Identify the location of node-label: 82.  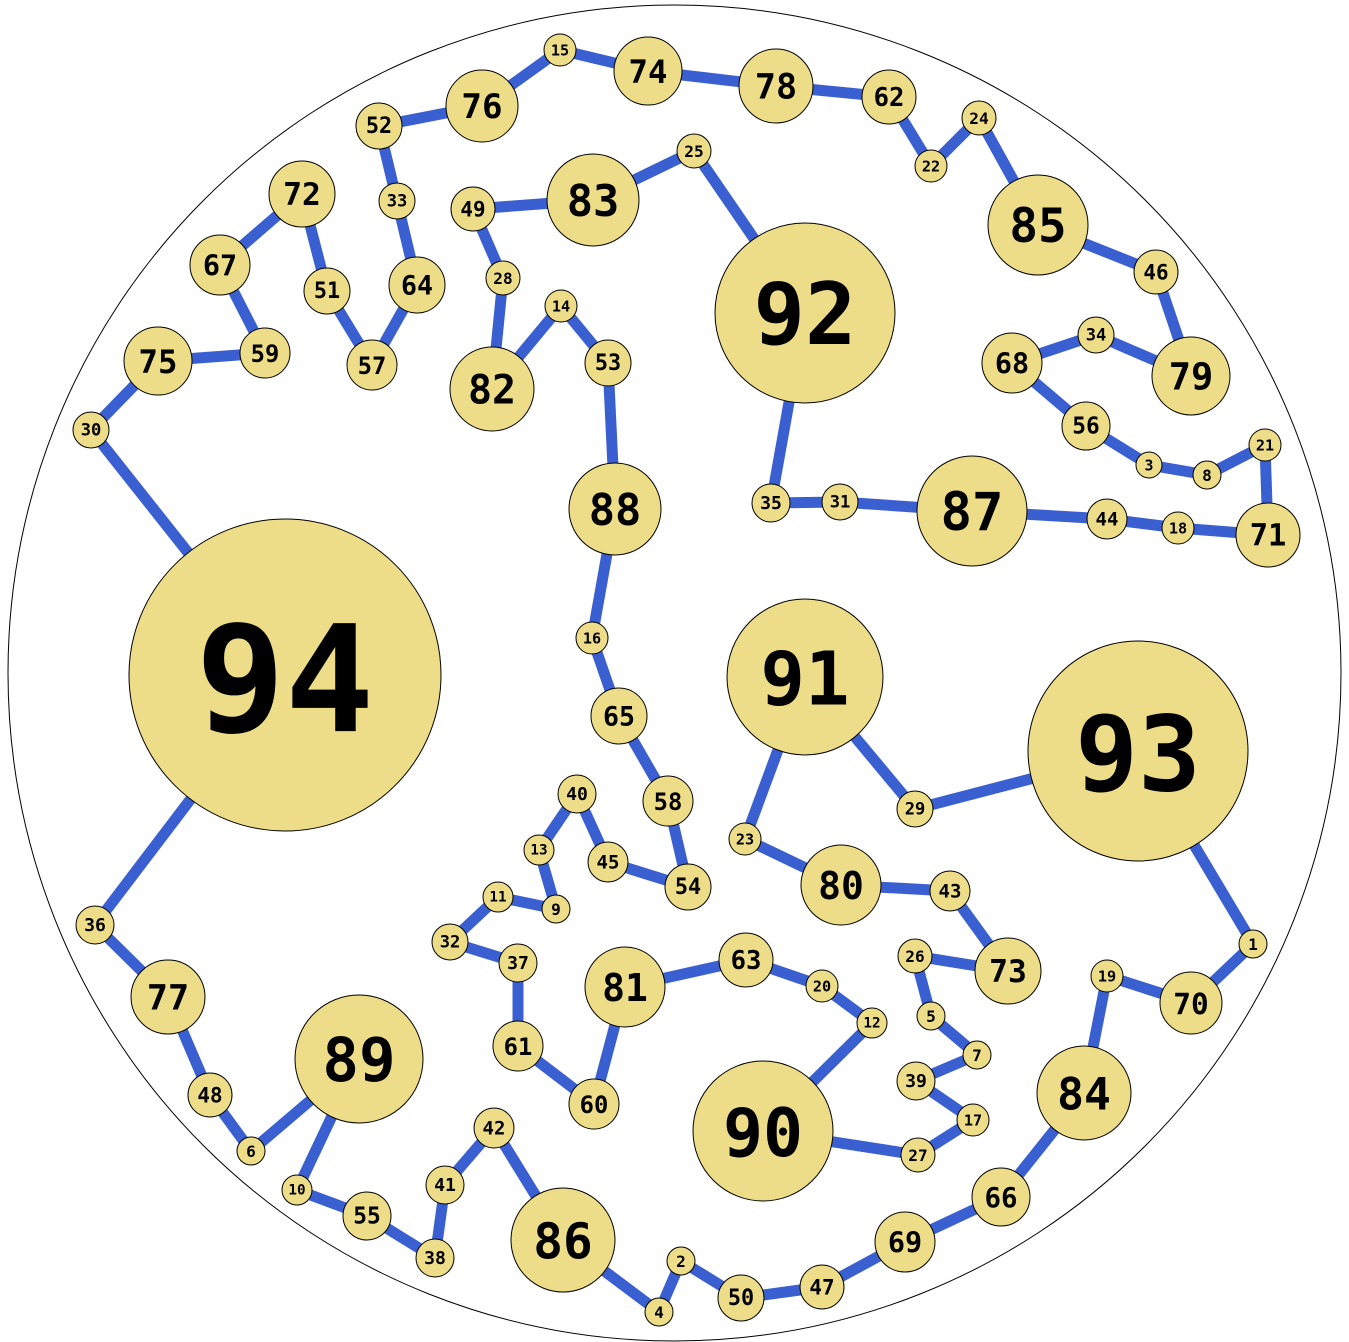
(492, 390).